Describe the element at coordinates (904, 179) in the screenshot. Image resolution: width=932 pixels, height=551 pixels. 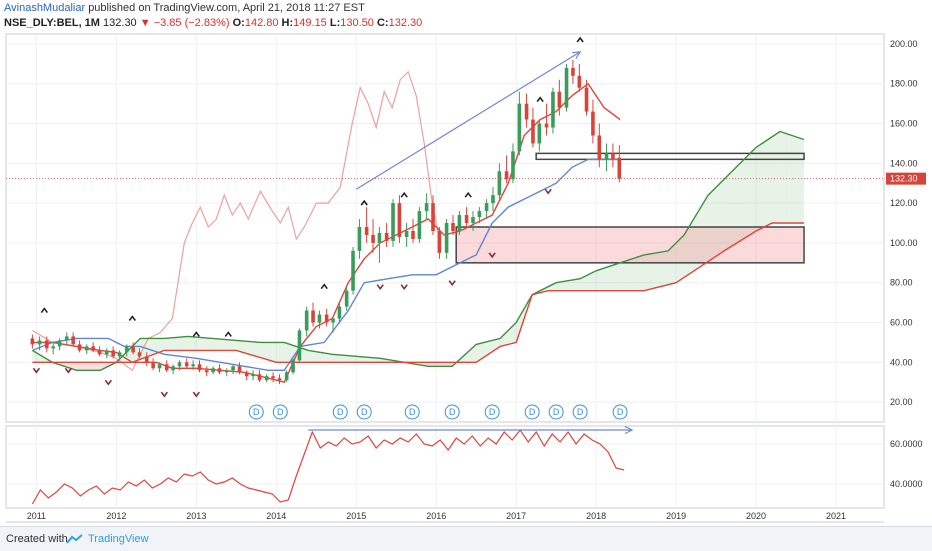
I see `last-price-label: 132.30` at that location.